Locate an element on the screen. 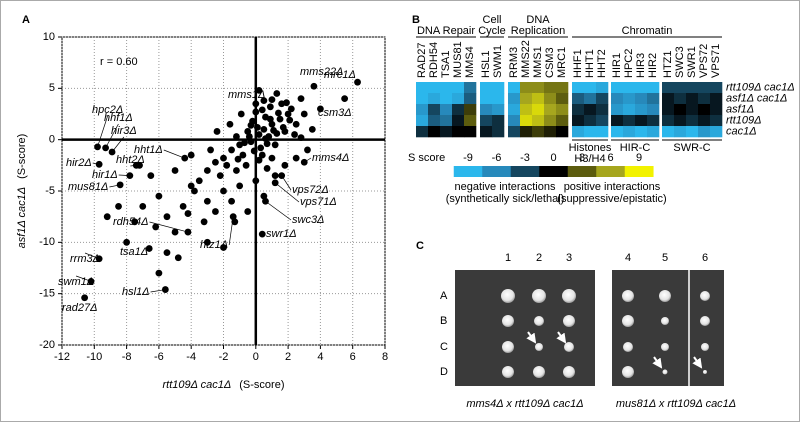 Image resolution: width=800 pixels, height=422 pixels. y-tick-label: -5 is located at coordinates (50, 191).